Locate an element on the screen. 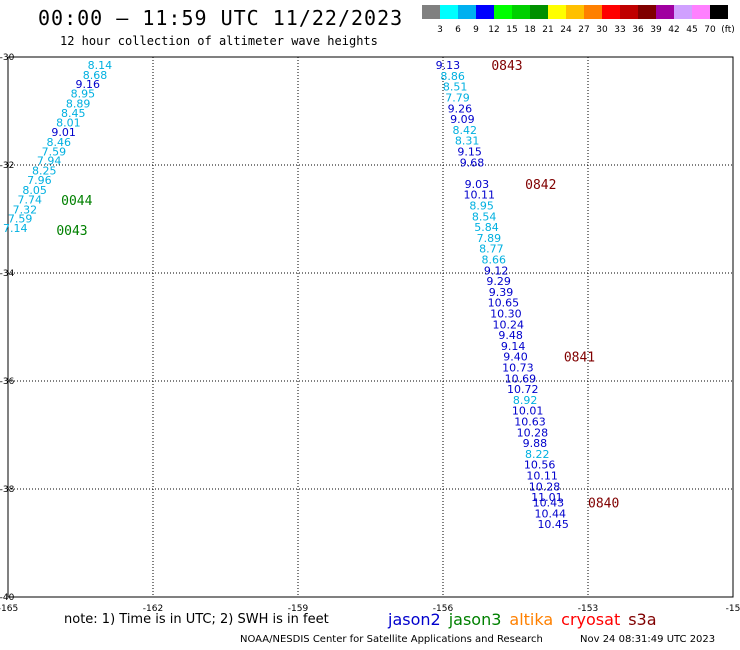 The height and width of the screenshot is (650, 740). x-tick-label: -15 is located at coordinates (733, 609).